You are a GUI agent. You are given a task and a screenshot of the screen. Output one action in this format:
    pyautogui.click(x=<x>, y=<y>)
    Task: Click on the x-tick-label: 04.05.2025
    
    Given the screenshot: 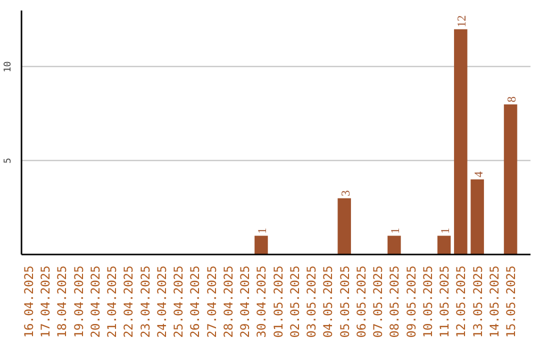 What is the action you would take?
    pyautogui.click(x=328, y=301)
    